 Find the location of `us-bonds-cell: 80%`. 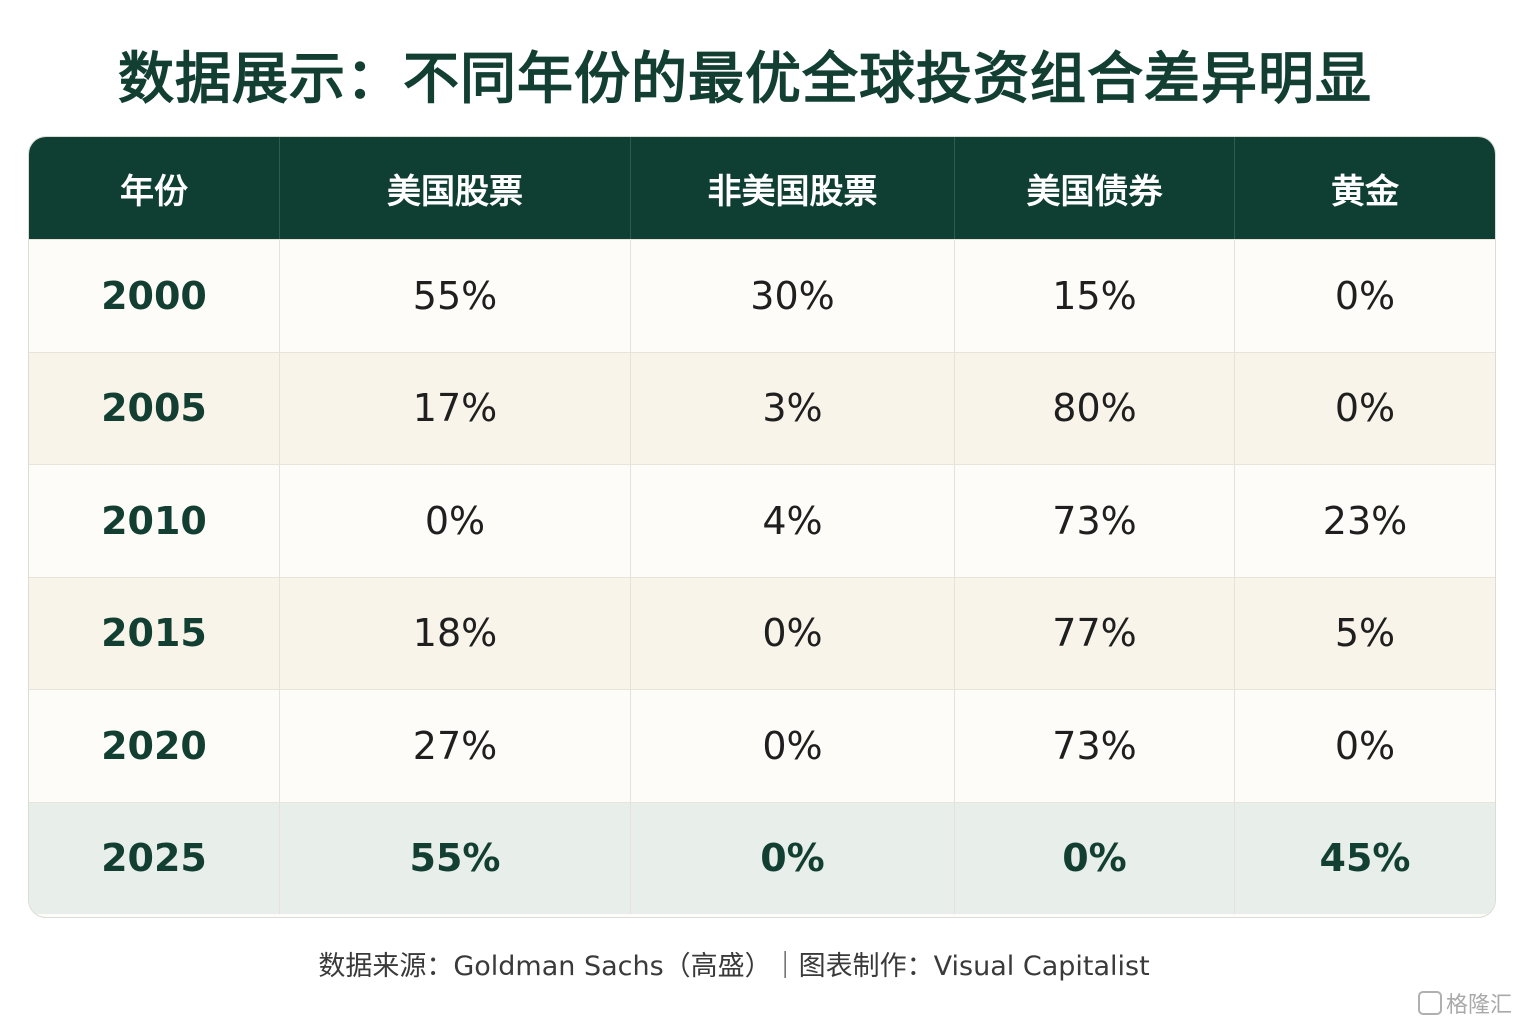

us-bonds-cell: 80% is located at coordinates (1095, 408).